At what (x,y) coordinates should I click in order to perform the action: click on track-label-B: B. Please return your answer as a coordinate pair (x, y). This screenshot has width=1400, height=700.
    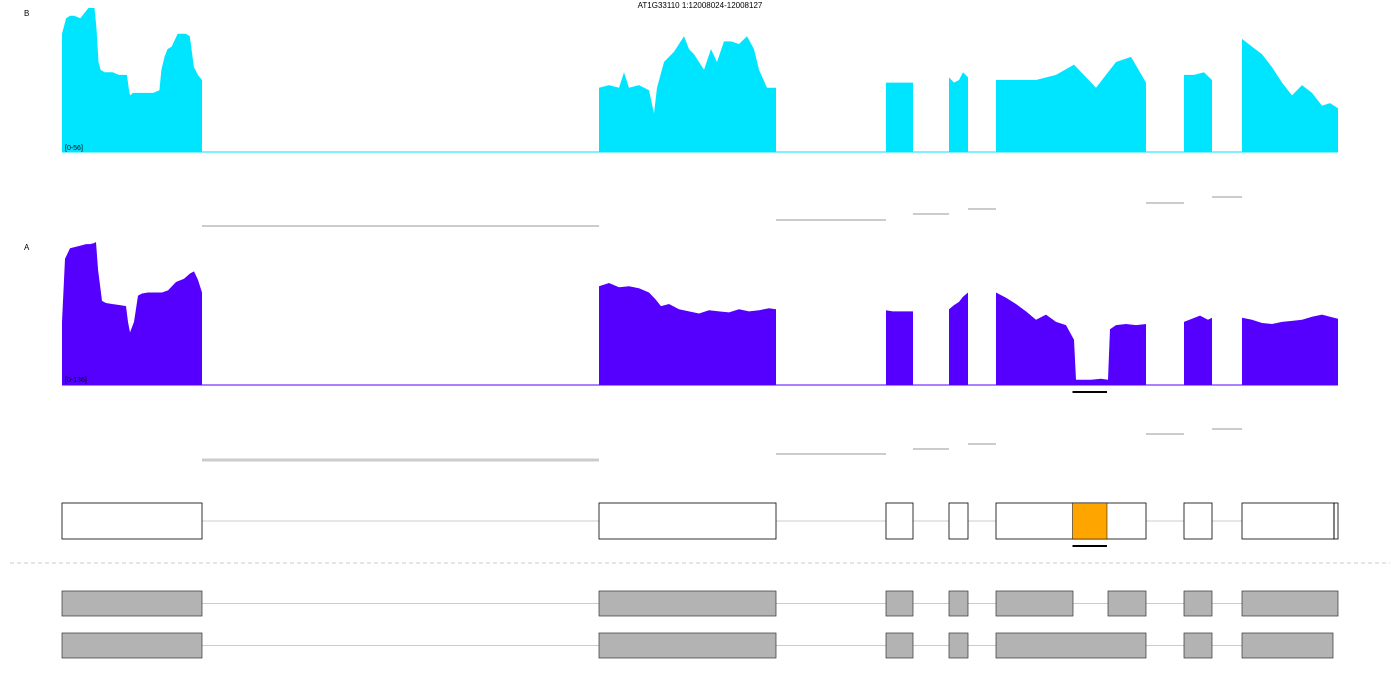
    Looking at the image, I should click on (26, 13).